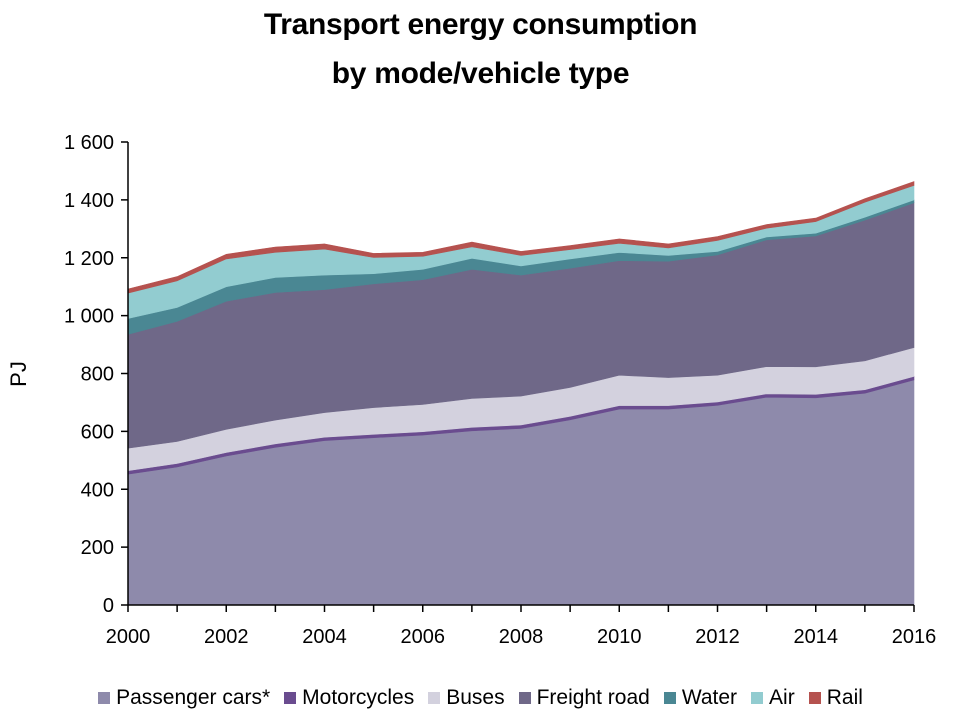  What do you see at coordinates (89, 317) in the screenshot?
I see `y-tick-label: 1 000` at bounding box center [89, 317].